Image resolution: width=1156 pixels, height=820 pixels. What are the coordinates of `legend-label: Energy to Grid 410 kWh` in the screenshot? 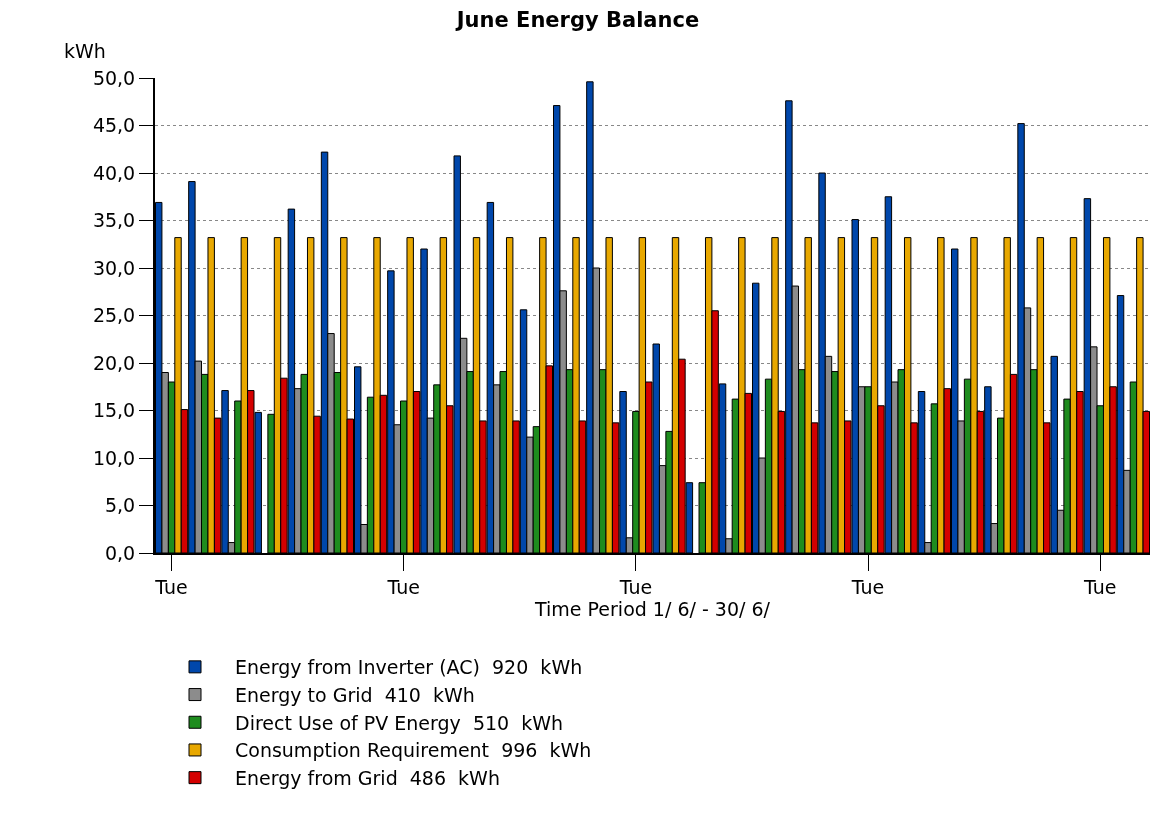 It's located at (355, 694).